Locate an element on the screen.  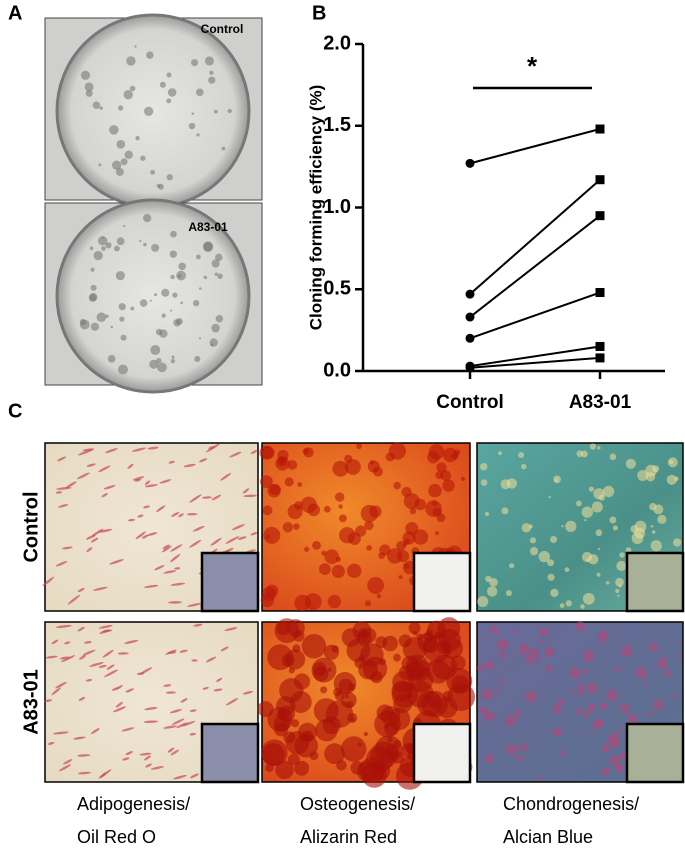
column-caption: Osteogenesis/ is located at coordinates (357, 804).